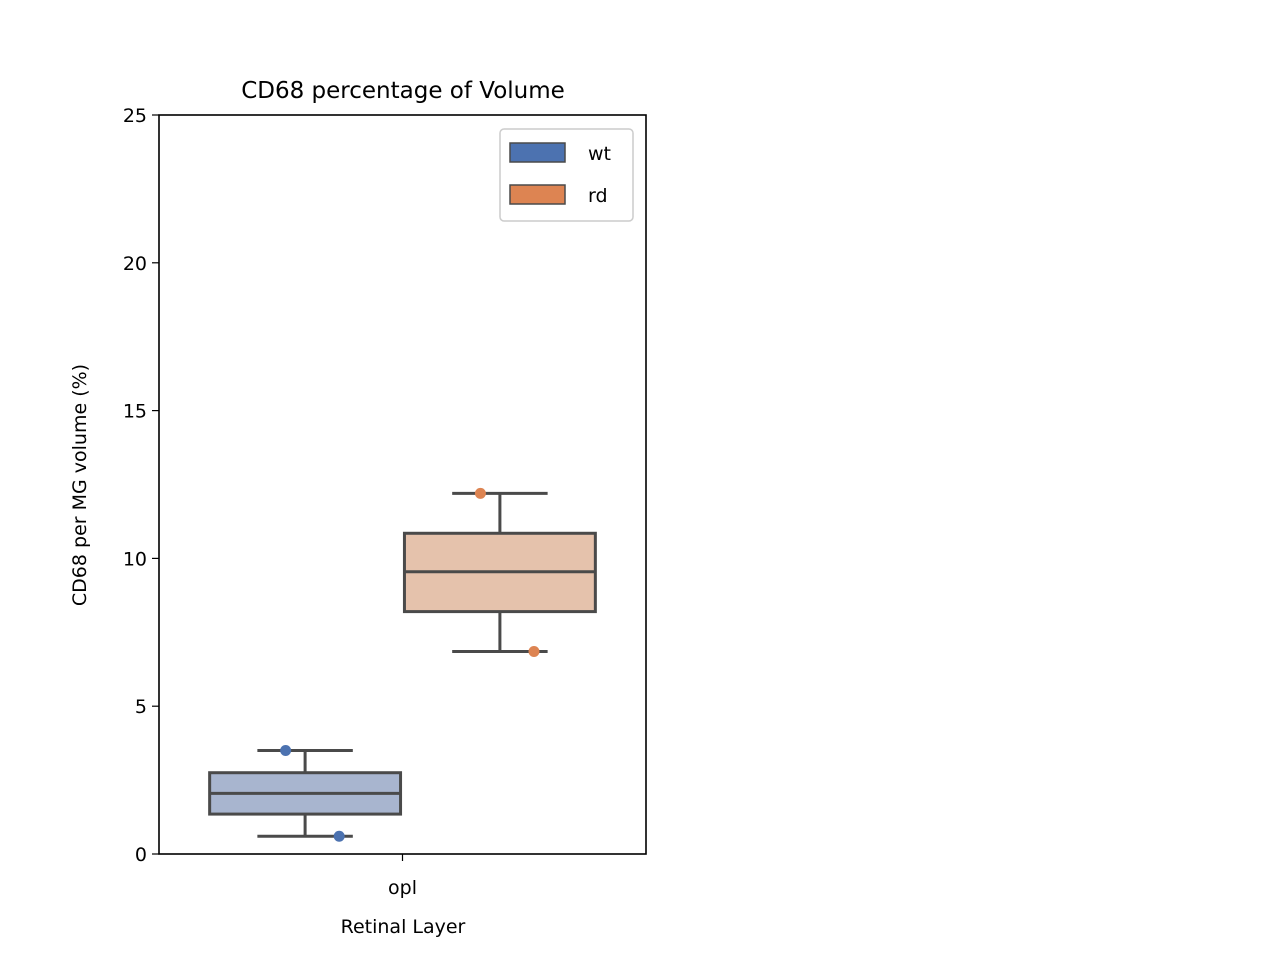  I want to click on y-tick-label: 0, so click(141, 855).